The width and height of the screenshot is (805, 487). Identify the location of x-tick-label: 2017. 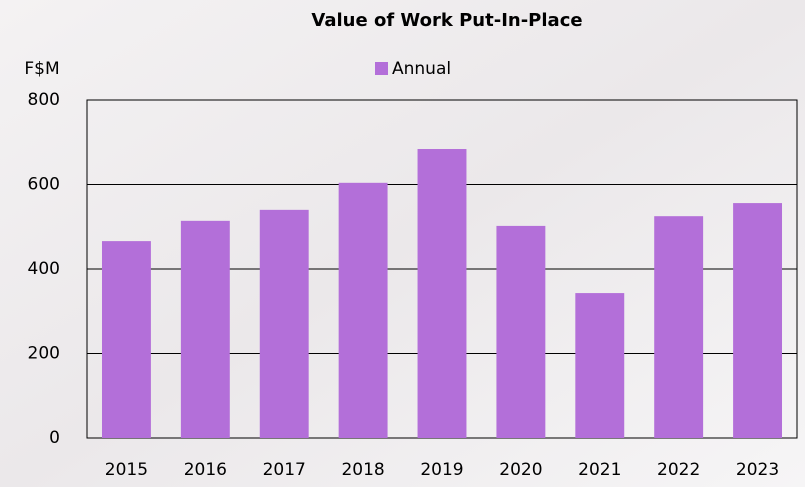
(284, 470).